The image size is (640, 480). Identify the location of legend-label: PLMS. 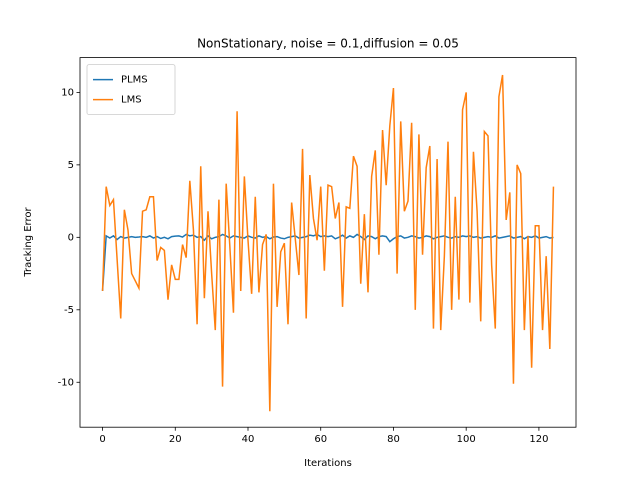
(134, 80).